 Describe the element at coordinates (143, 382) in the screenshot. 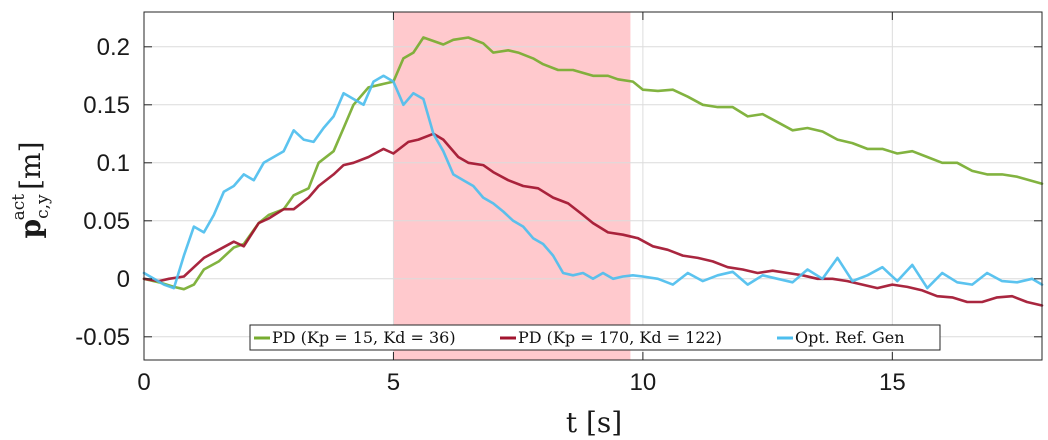

I see `x-tick-label-0: 0` at that location.